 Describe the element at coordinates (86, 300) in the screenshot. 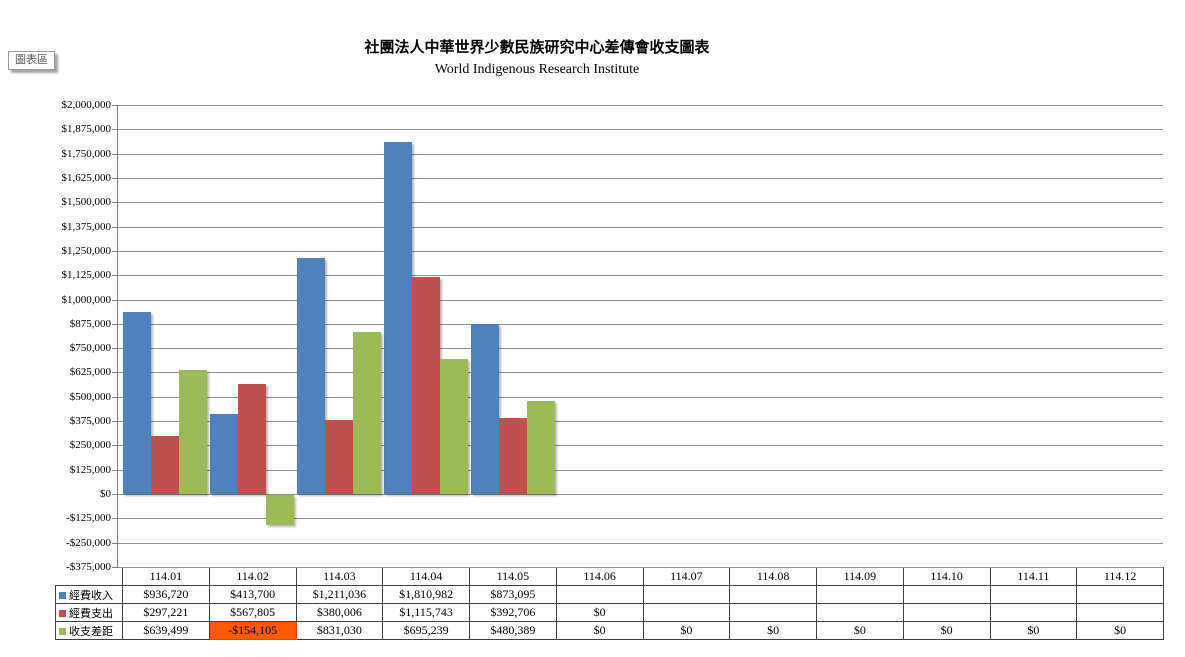

I see `y-axis-label: $1,000,000` at that location.